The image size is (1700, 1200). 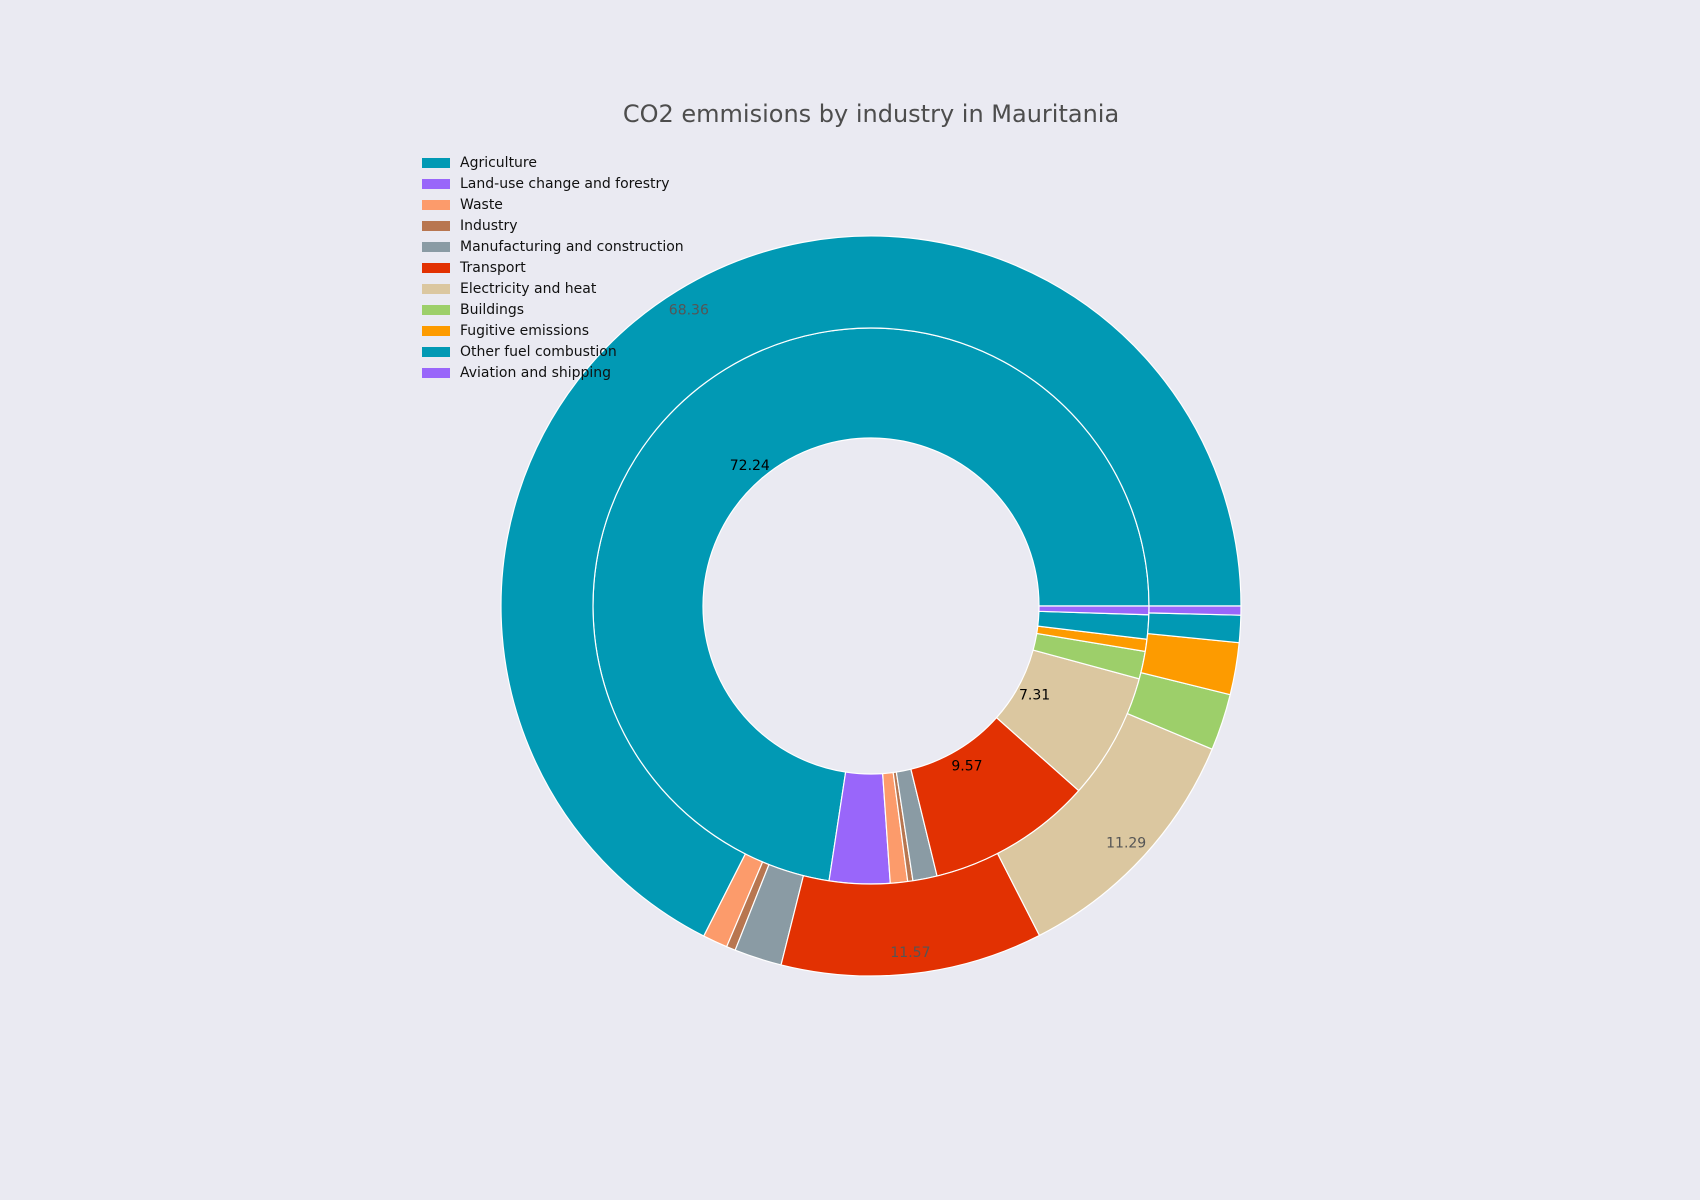 What do you see at coordinates (910, 914) in the screenshot?
I see `outer-wedge-transport` at bounding box center [910, 914].